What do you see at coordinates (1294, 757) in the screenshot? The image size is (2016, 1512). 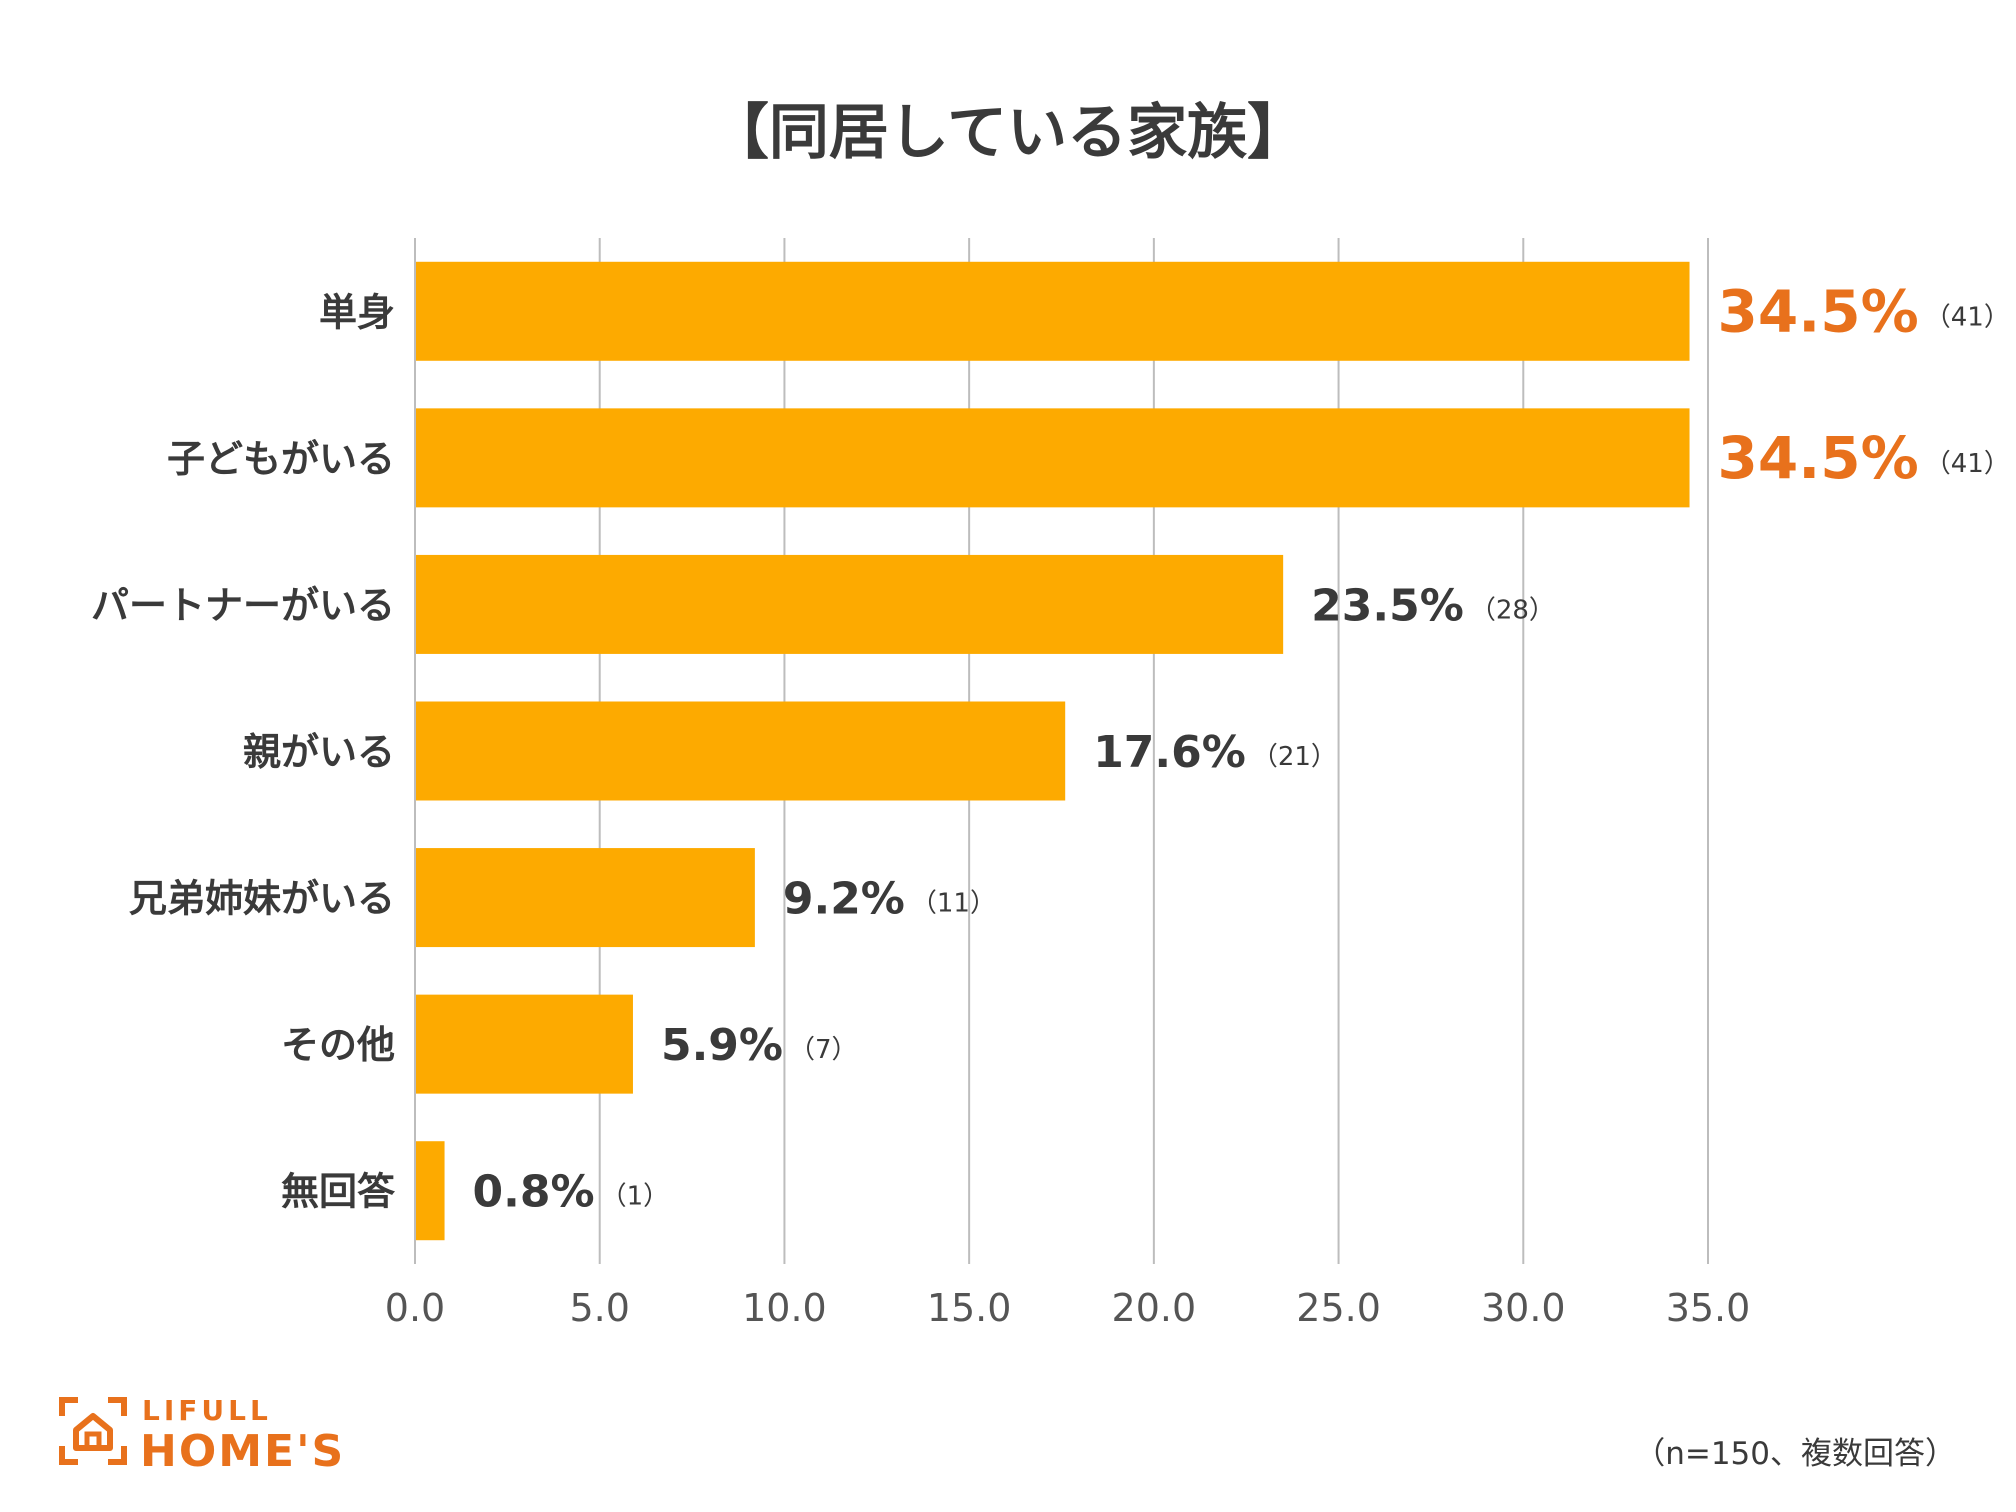 I see `count-label: （21）` at bounding box center [1294, 757].